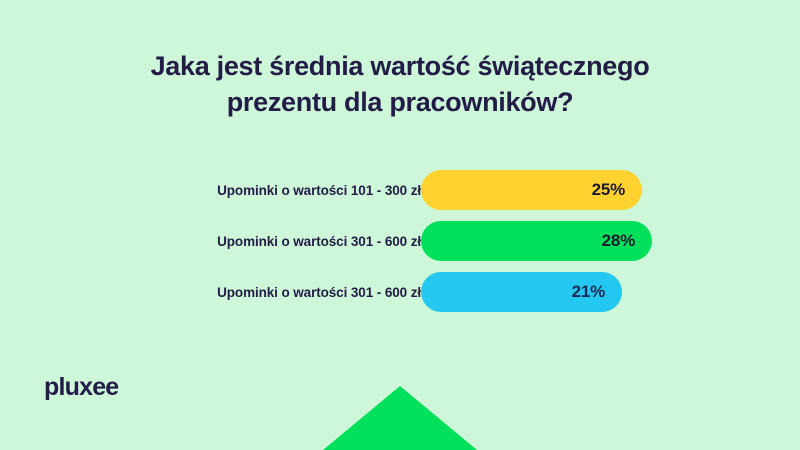  What do you see at coordinates (400, 102) in the screenshot?
I see `page-title-line-2: prezentu dla pracowników?` at bounding box center [400, 102].